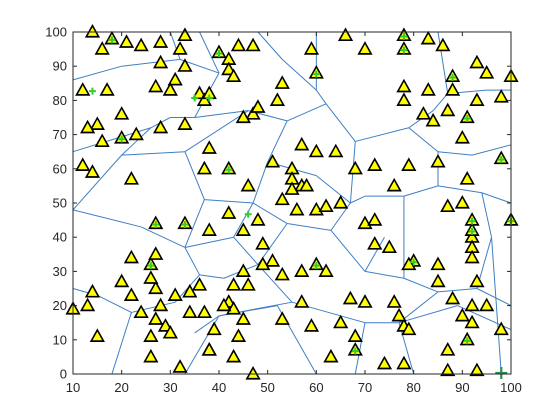 This screenshot has width=560, height=420. I want to click on y-tick-label: 100, so click(56, 32).